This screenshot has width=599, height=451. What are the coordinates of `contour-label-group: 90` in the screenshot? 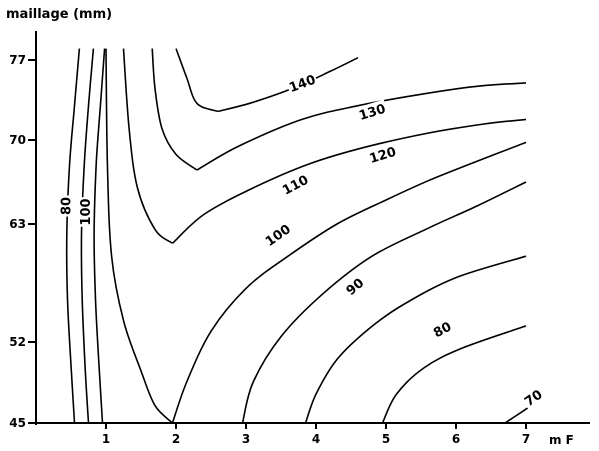 It's located at (354, 286).